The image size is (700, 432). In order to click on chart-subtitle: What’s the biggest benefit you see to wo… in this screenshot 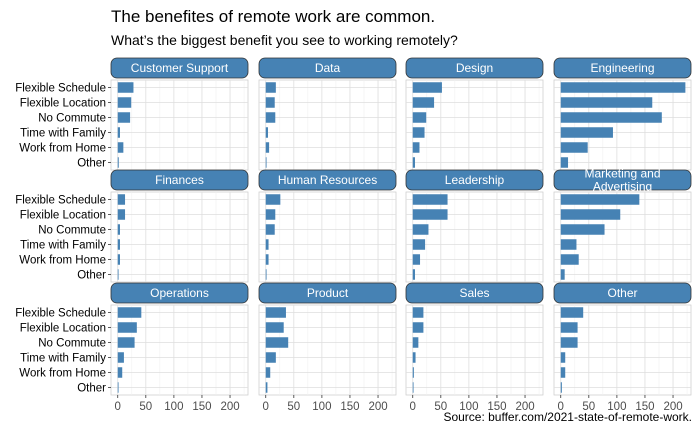, I will do `click(284, 40)`.